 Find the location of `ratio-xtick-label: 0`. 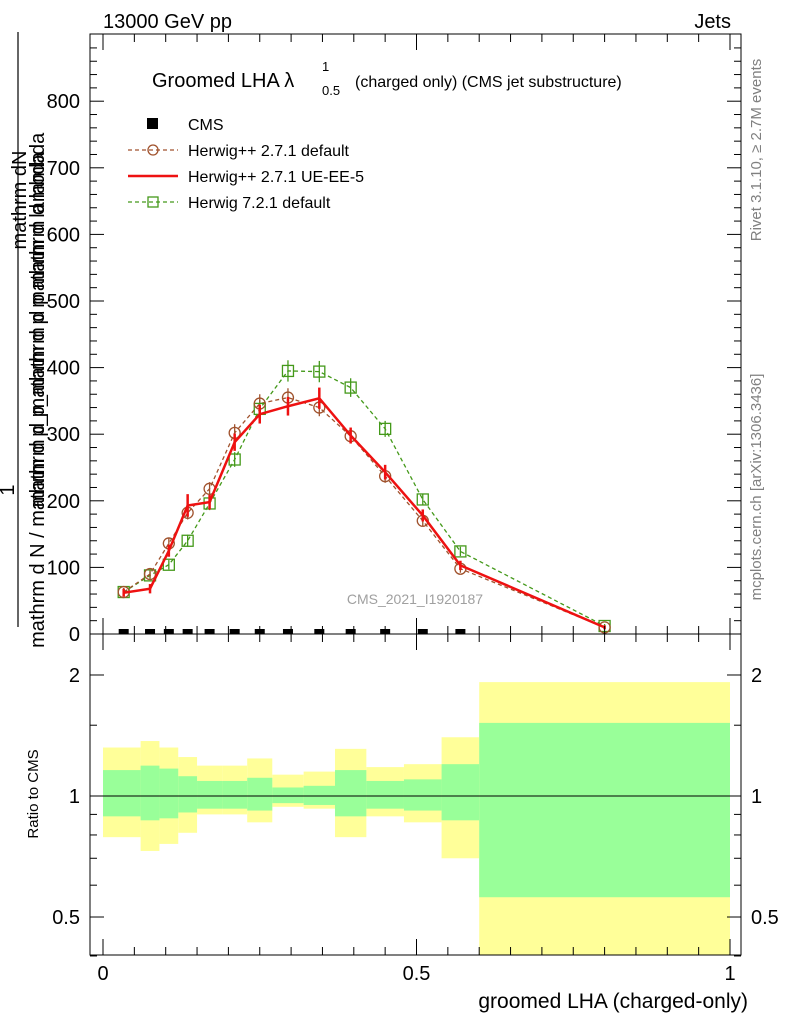

ratio-xtick-label: 0 is located at coordinates (102, 974).